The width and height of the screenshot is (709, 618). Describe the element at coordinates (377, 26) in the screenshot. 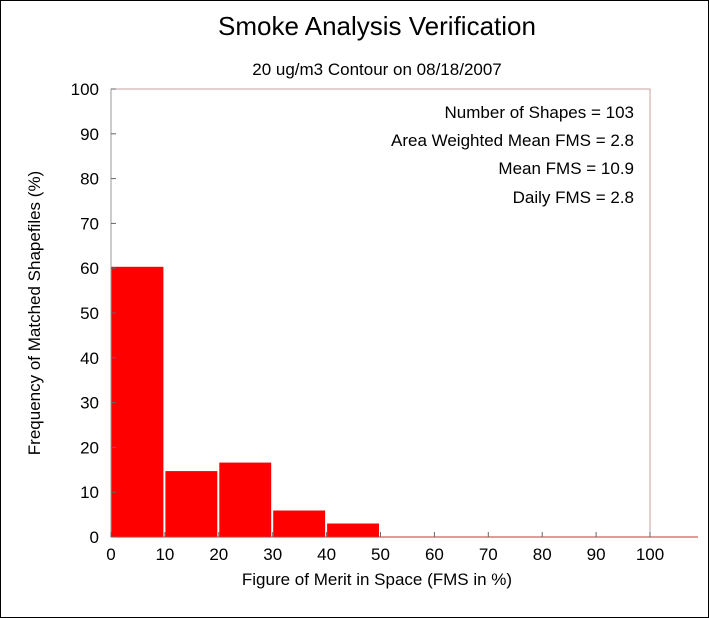

I see `chart-title: Smoke Analysis Verification` at that location.